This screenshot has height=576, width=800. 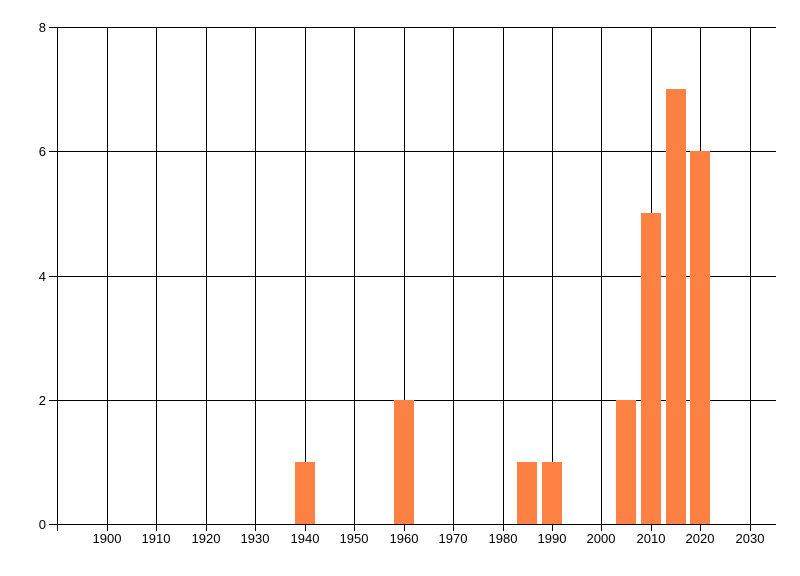 I want to click on bar-2015, so click(x=676, y=306).